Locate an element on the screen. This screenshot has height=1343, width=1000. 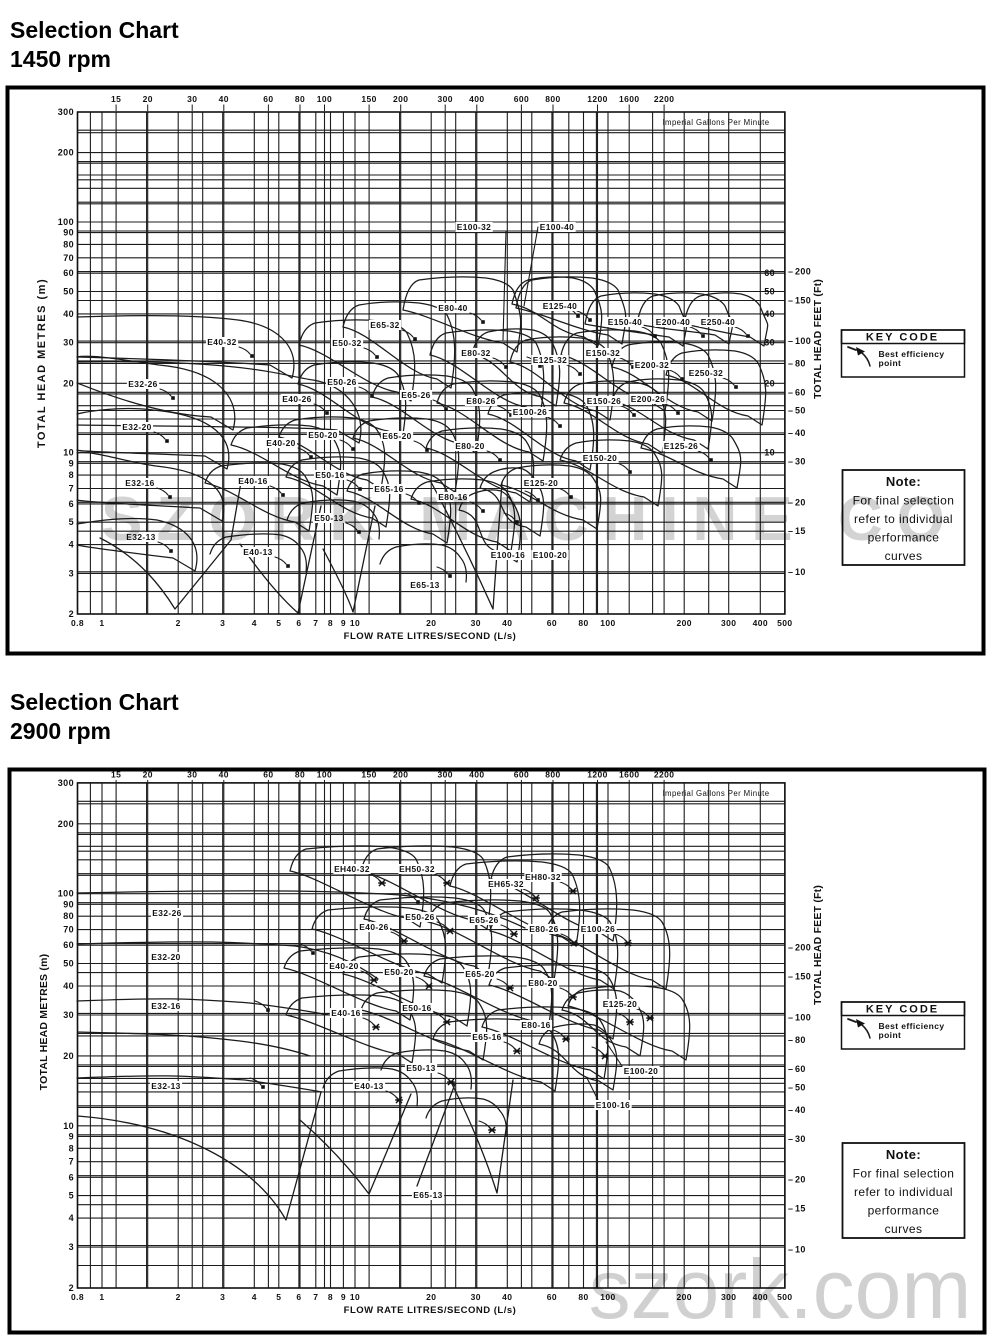
svg-text: E100-32 is located at coordinates (474, 227).